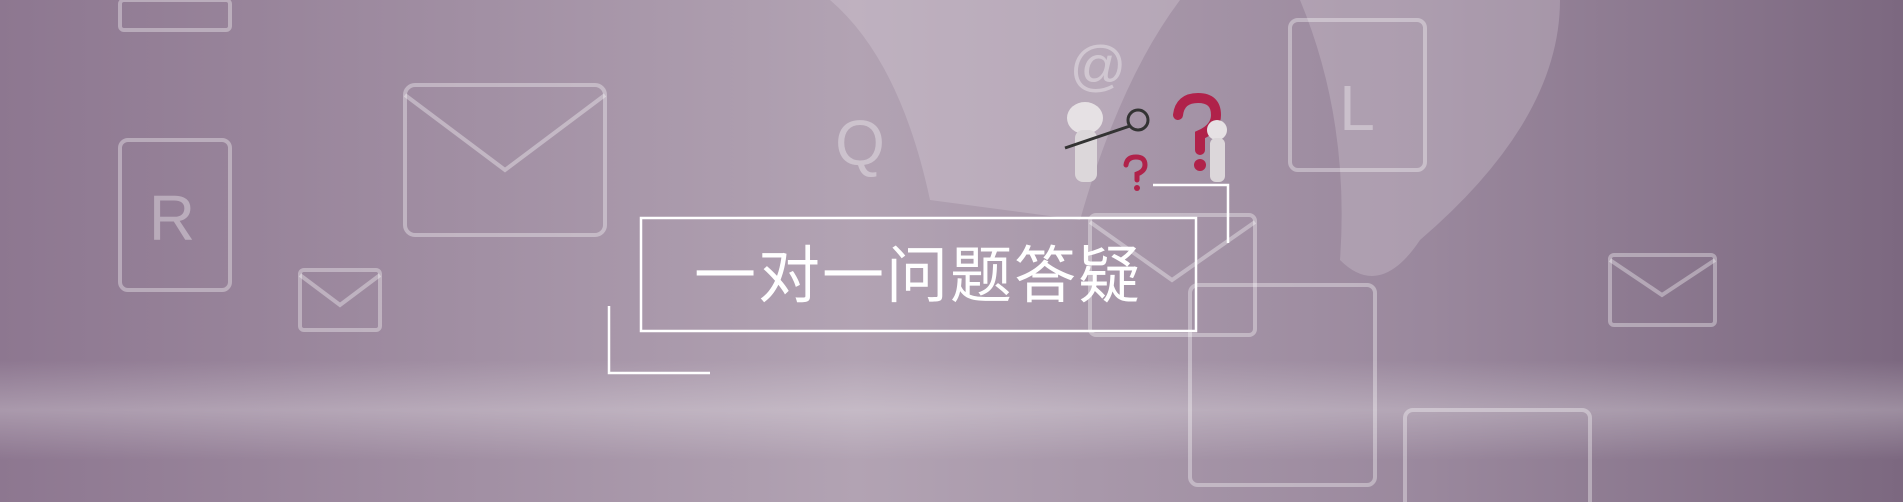  I want to click on finger-shape, so click(1430, 138).